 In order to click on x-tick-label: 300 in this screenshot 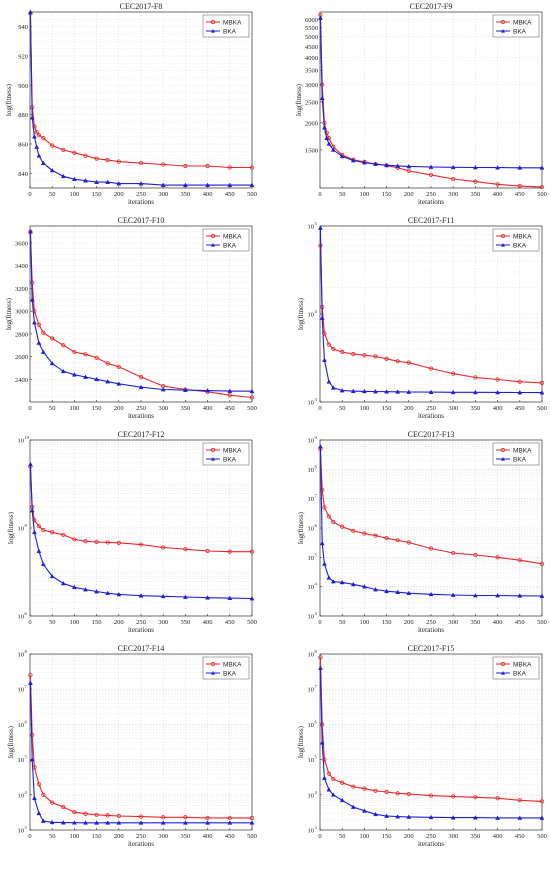, I will do `click(163, 194)`.